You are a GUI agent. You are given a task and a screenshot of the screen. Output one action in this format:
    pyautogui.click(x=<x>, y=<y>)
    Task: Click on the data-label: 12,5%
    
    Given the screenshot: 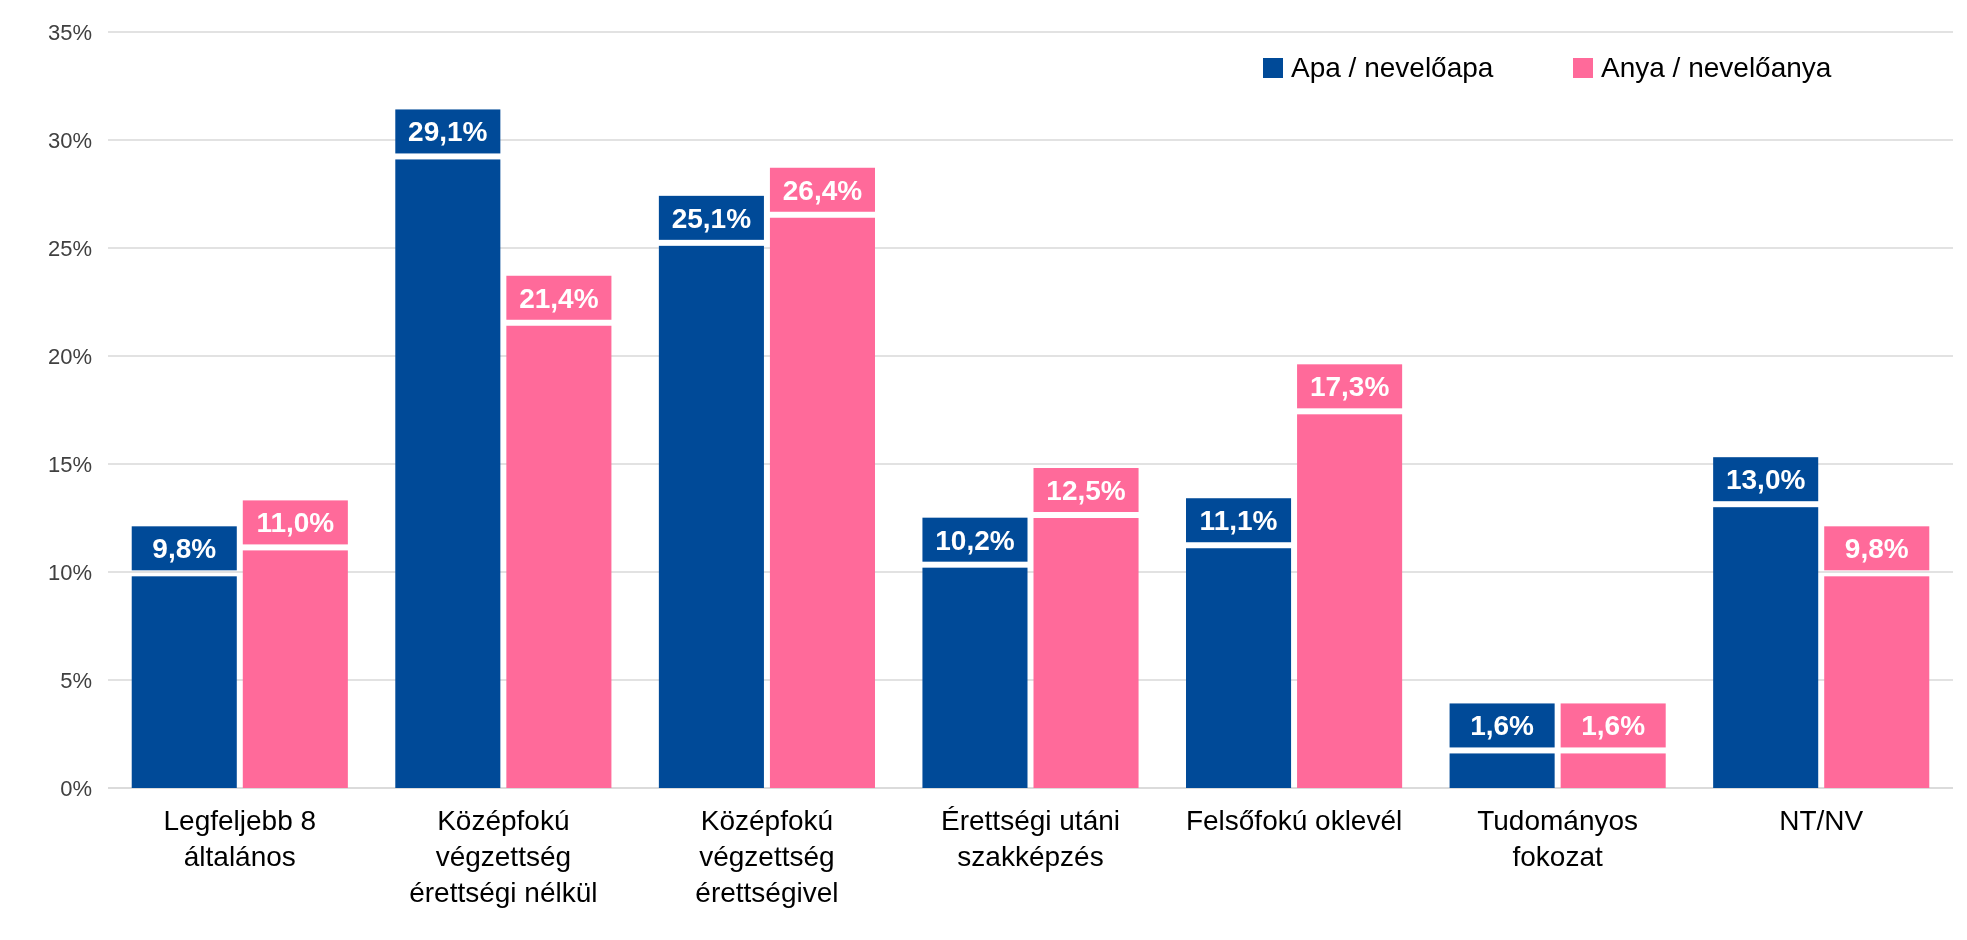 What is the action you would take?
    pyautogui.click(x=1086, y=490)
    